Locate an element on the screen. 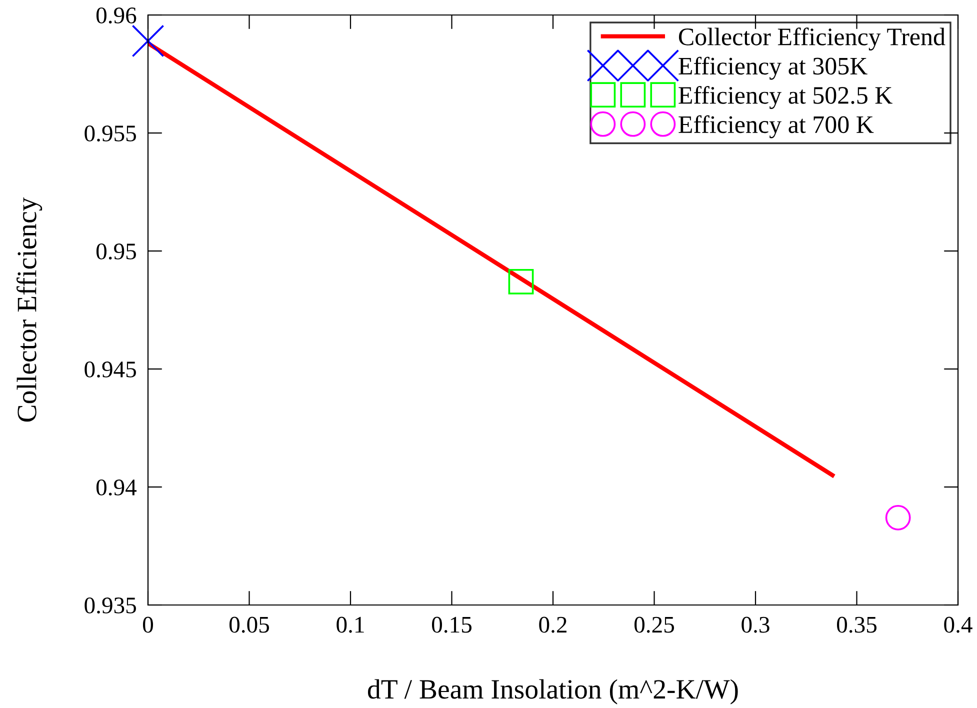 This screenshot has width=977, height=708. y-tick-label: 0.94 is located at coordinates (116, 487).